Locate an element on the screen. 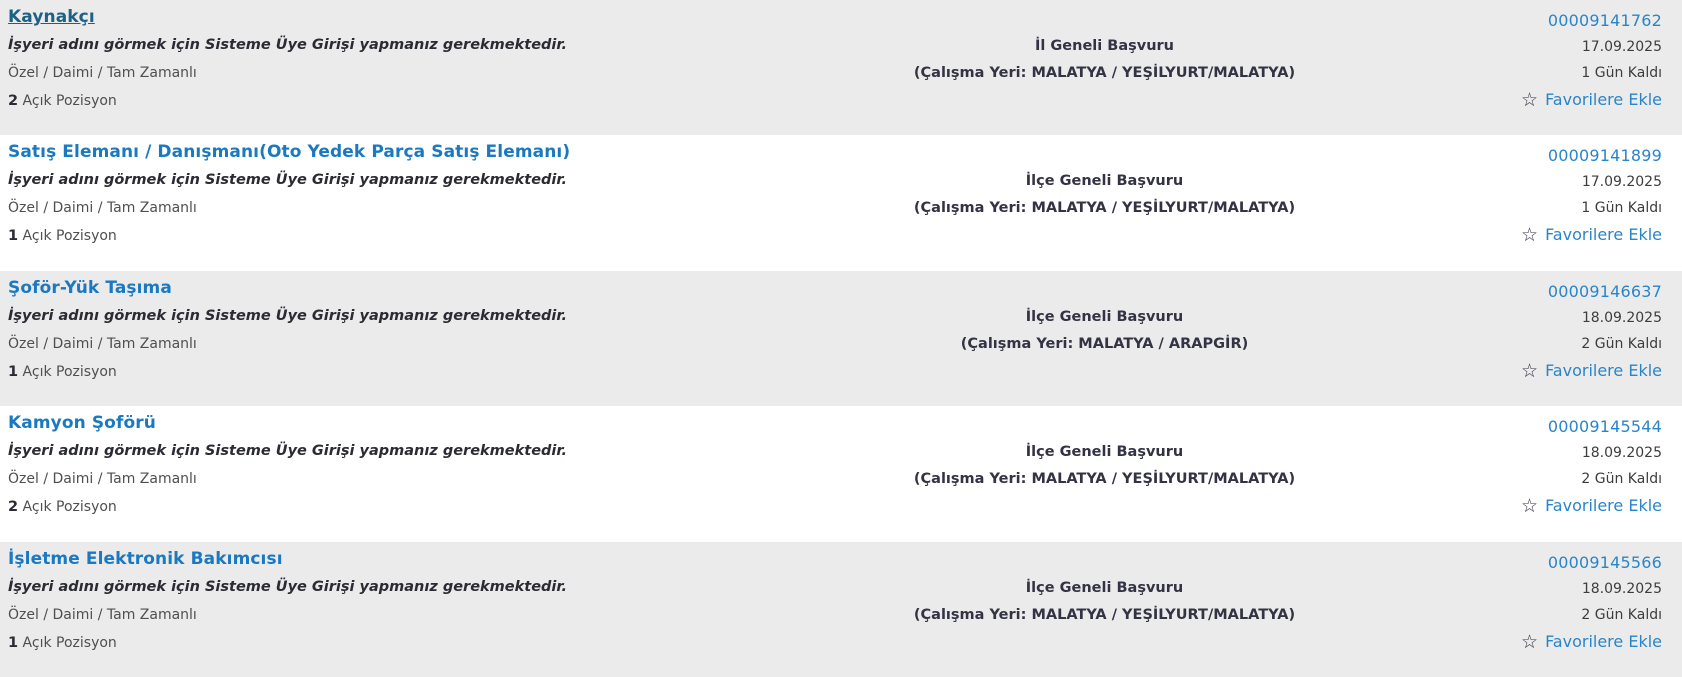 This screenshot has height=677, width=1682. job-id-link: 00009145544 is located at coordinates (1604, 427).